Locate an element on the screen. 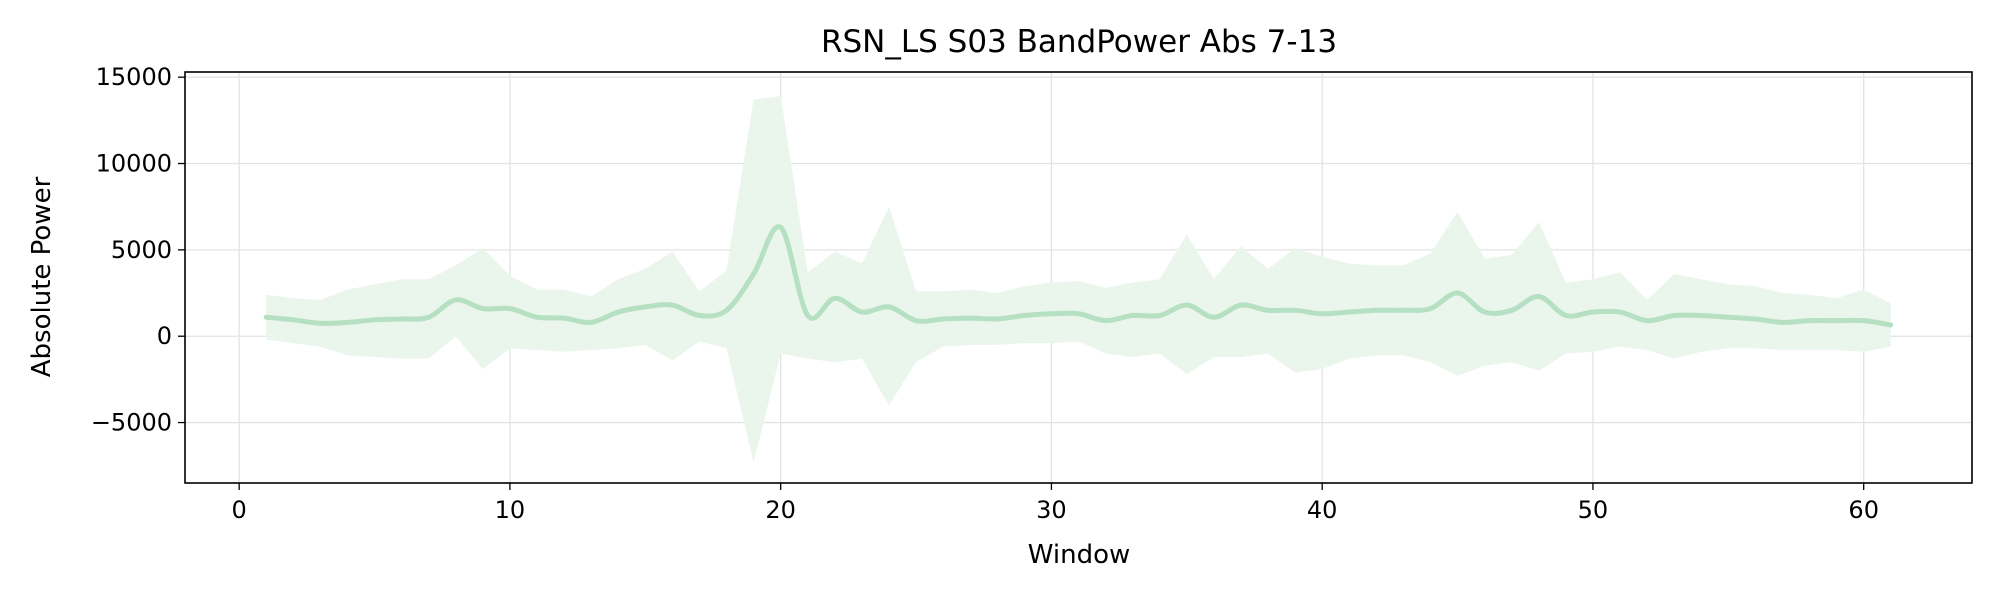 Image resolution: width=2000 pixels, height=600 pixels. x-tick-label: 60 is located at coordinates (1863, 510).